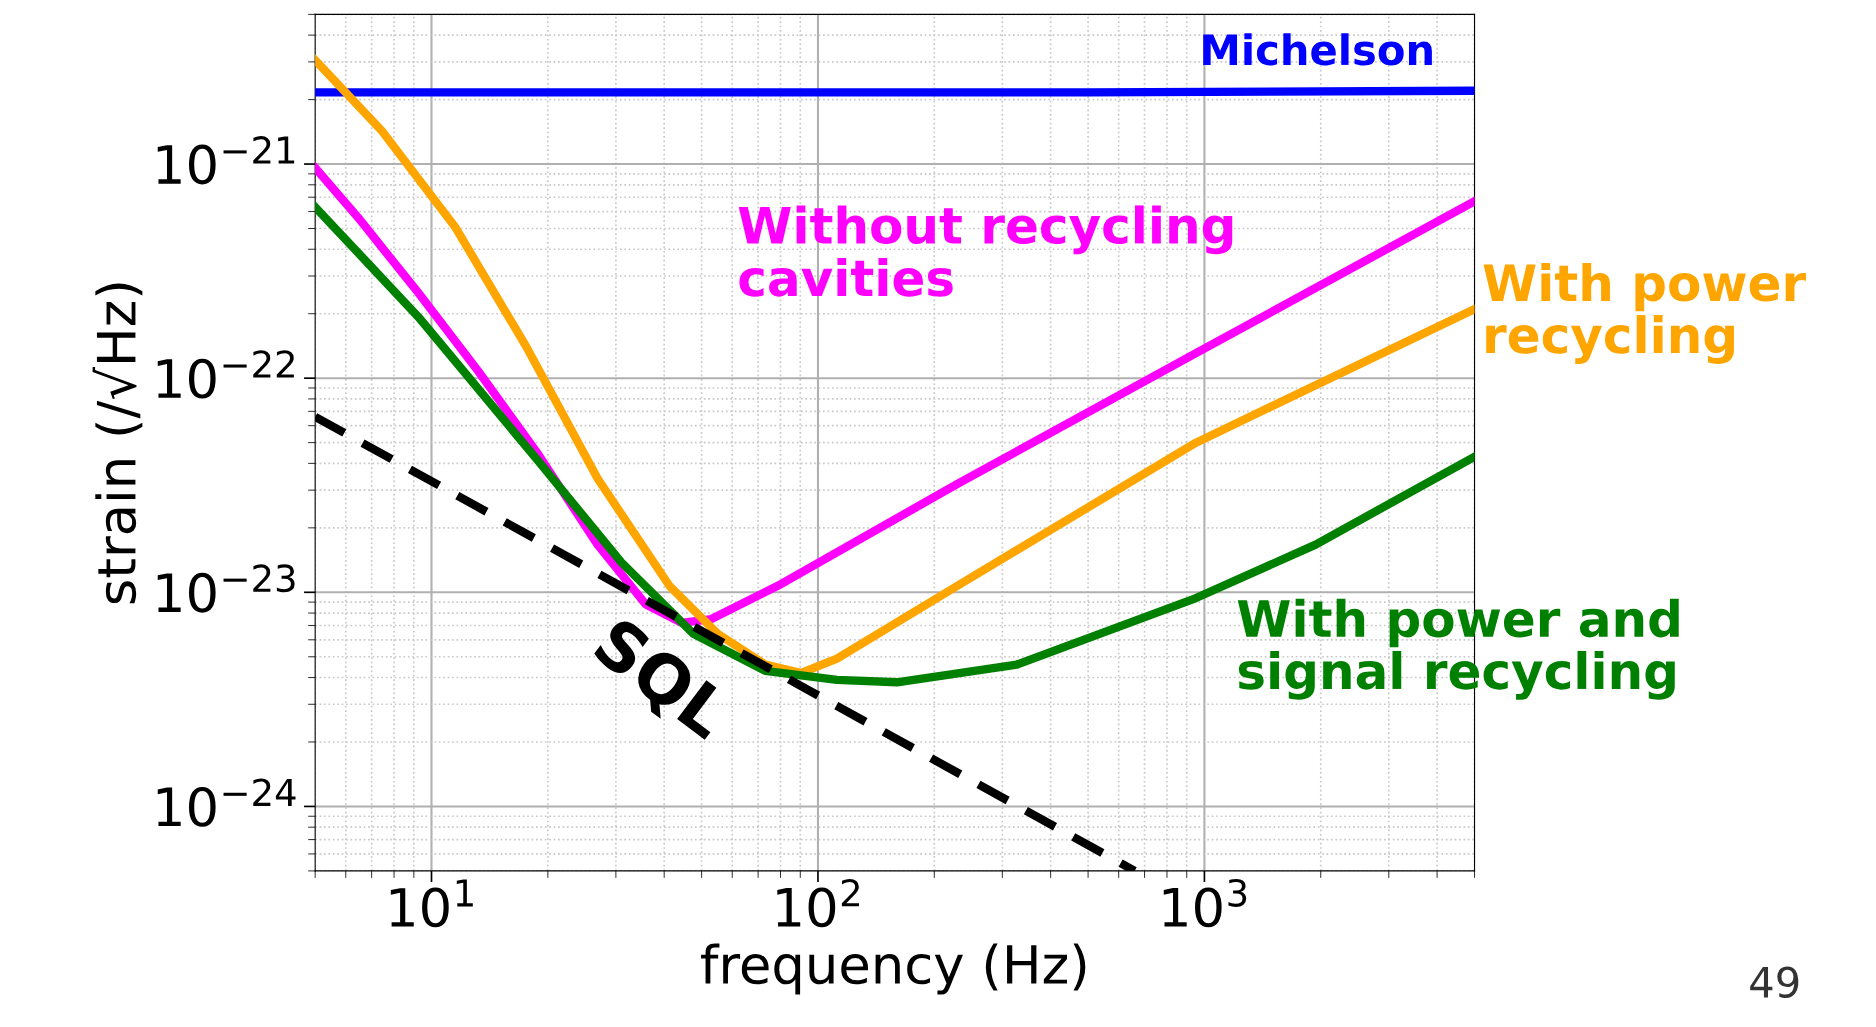 Image resolution: width=1876 pixels, height=1027 pixels. I want to click on x-tick-label: 10$^{1}$, so click(431, 903).